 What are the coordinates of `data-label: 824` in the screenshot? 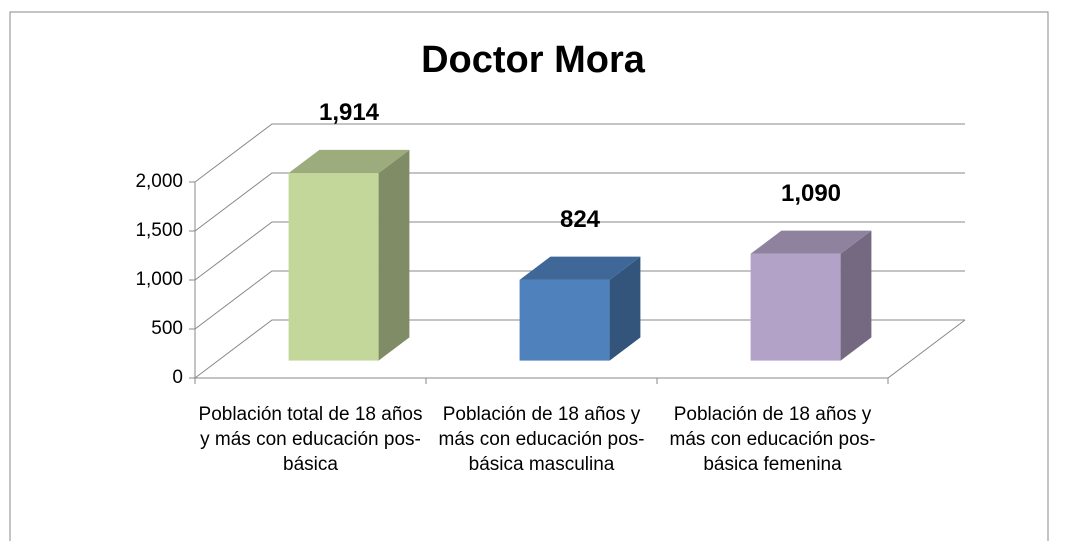 It's located at (580, 219).